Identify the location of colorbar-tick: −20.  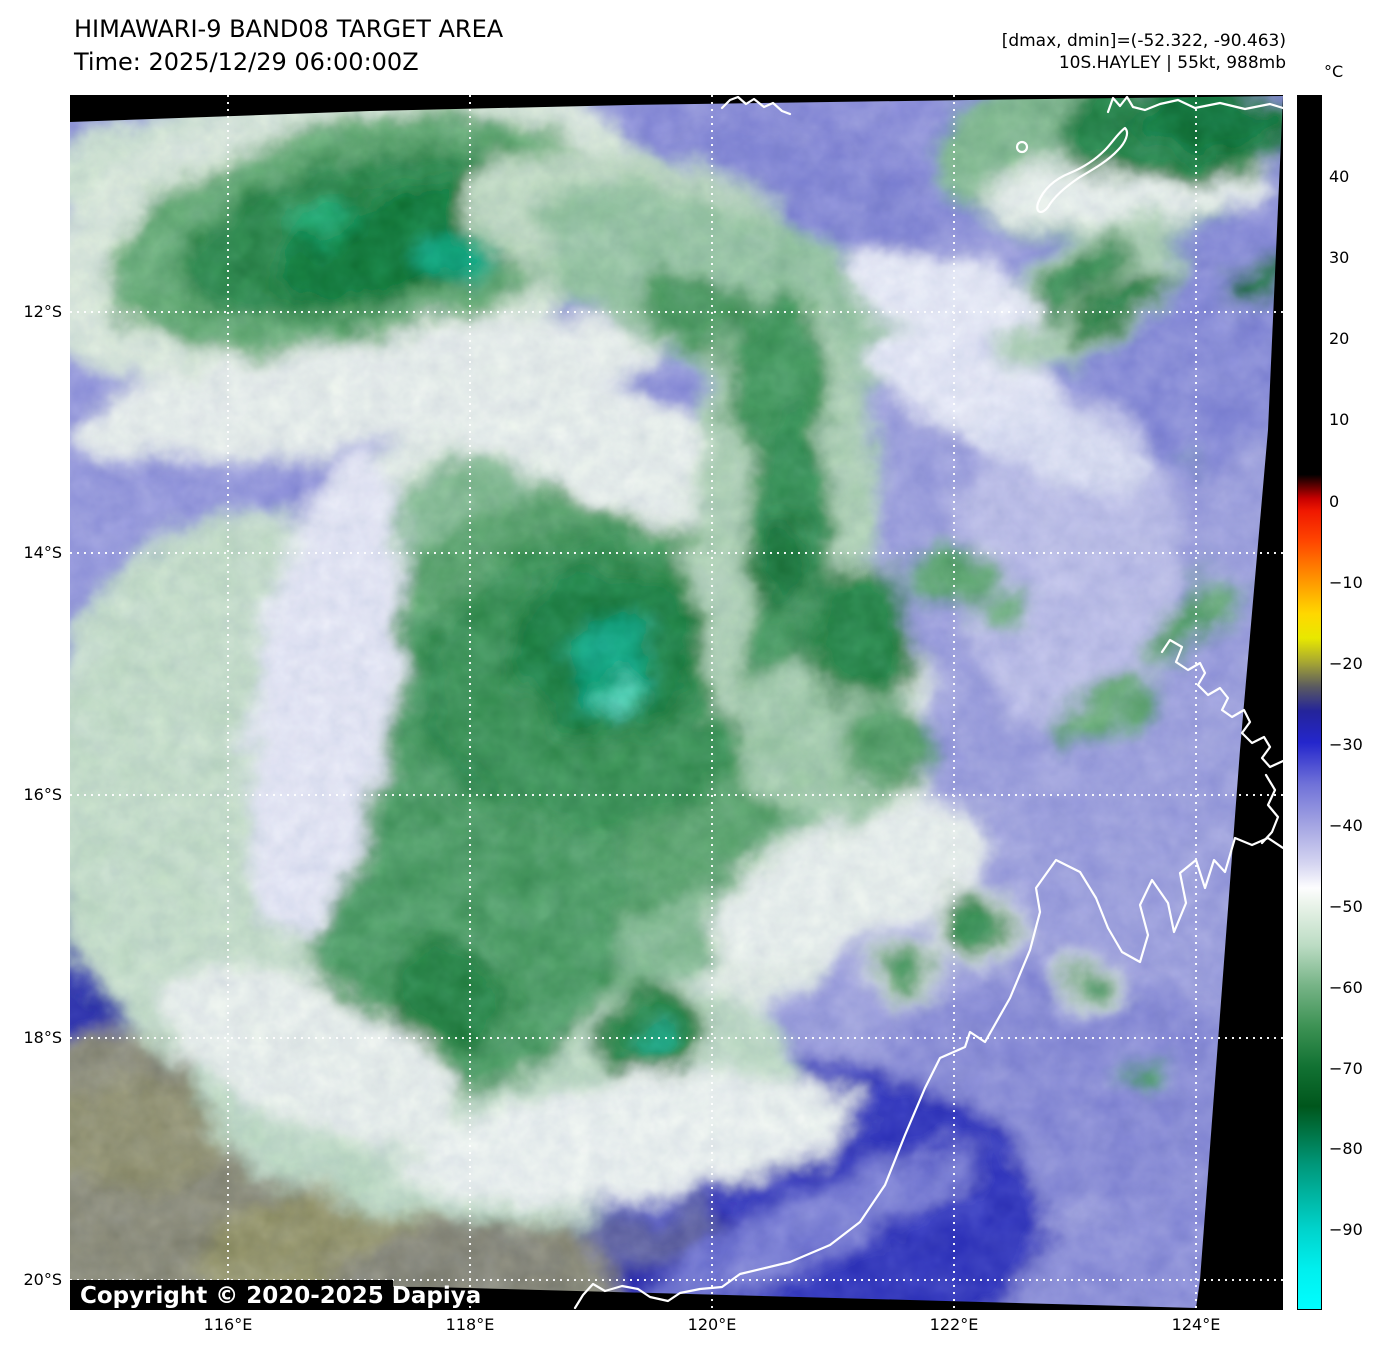
(1346, 663).